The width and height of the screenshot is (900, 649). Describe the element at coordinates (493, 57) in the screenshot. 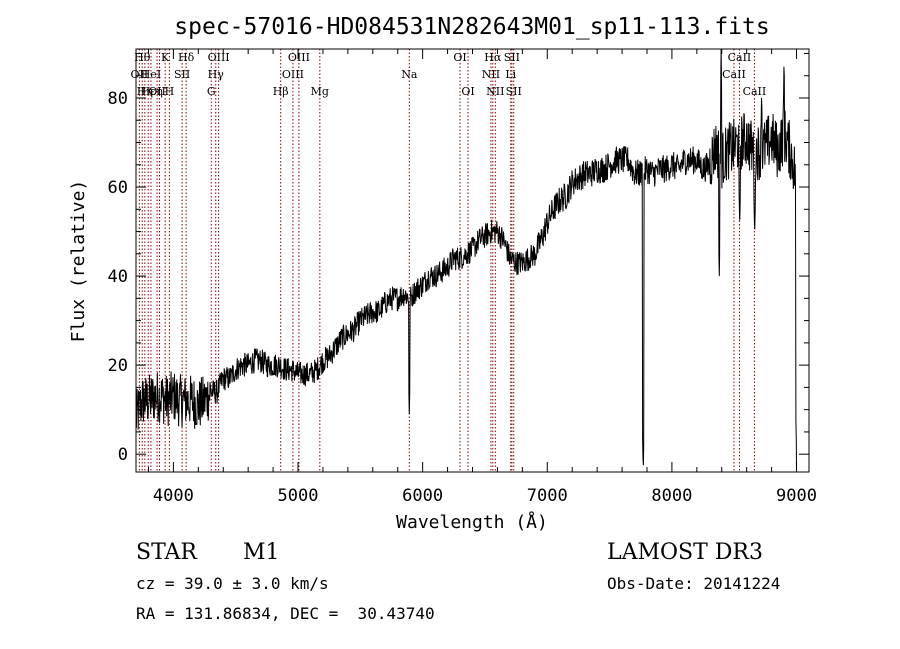

I see `line-label: Hα` at that location.